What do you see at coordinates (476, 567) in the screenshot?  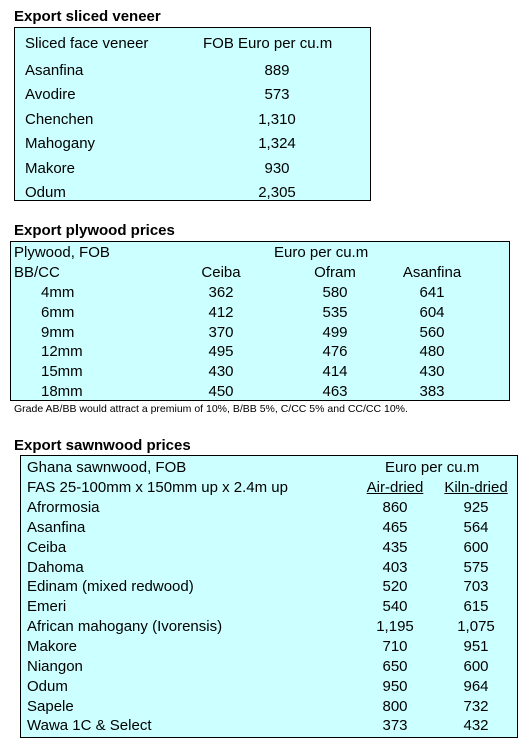 I see `sawnwood-kiln-price: 575` at bounding box center [476, 567].